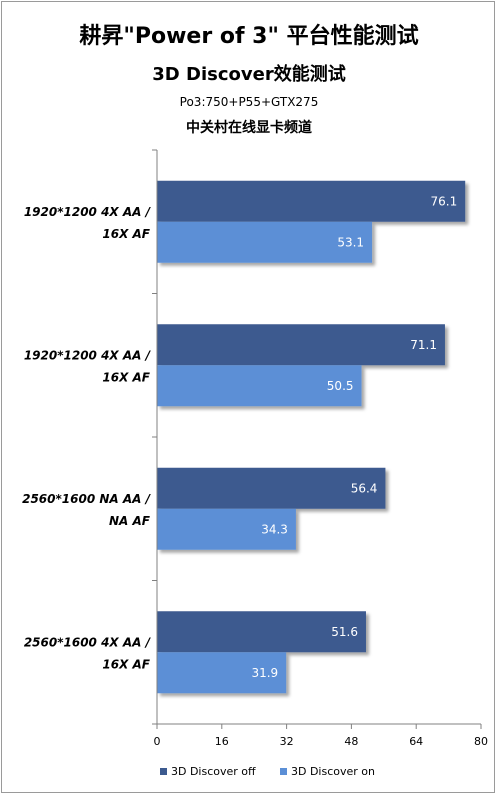 This screenshot has width=498, height=796. What do you see at coordinates (350, 242) in the screenshot?
I see `data-label: 53.1` at bounding box center [350, 242].